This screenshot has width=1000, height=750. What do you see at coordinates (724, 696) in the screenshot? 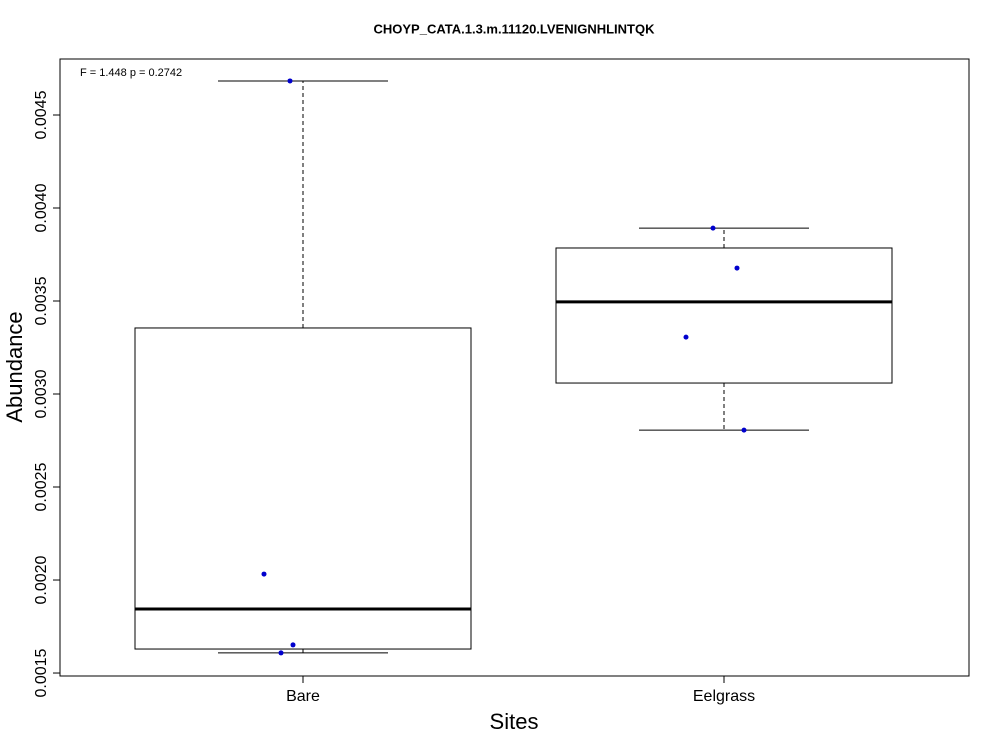
I see `x-tick-label: Eelgrass` at bounding box center [724, 696].